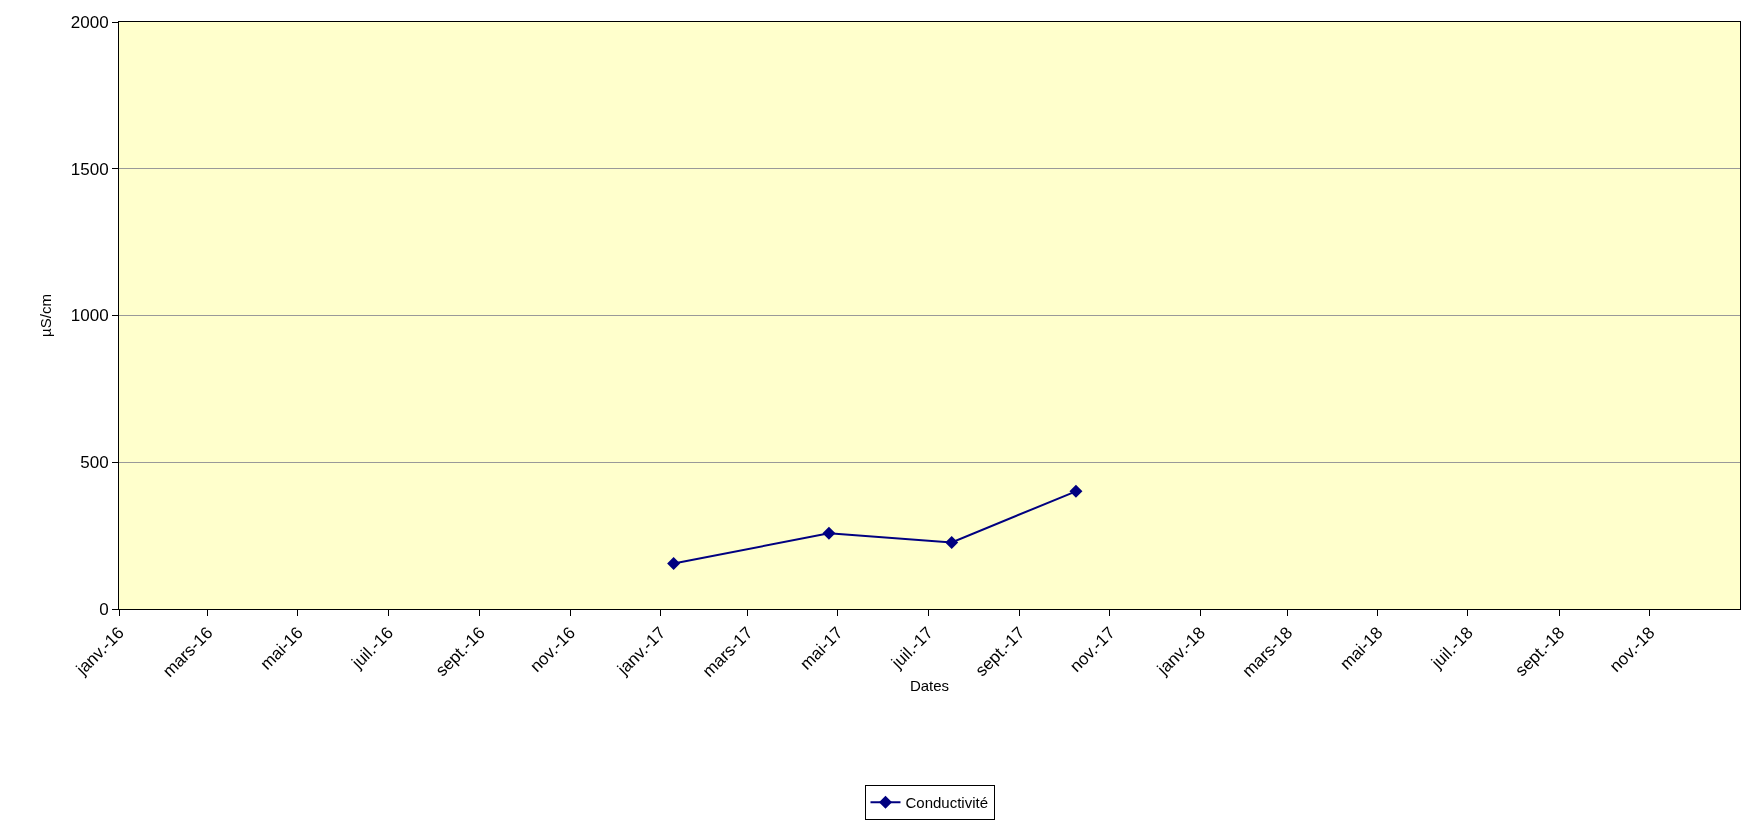 This screenshot has height=830, width=1743. What do you see at coordinates (46, 315) in the screenshot?
I see `y-axis-title: µS/cm` at bounding box center [46, 315].